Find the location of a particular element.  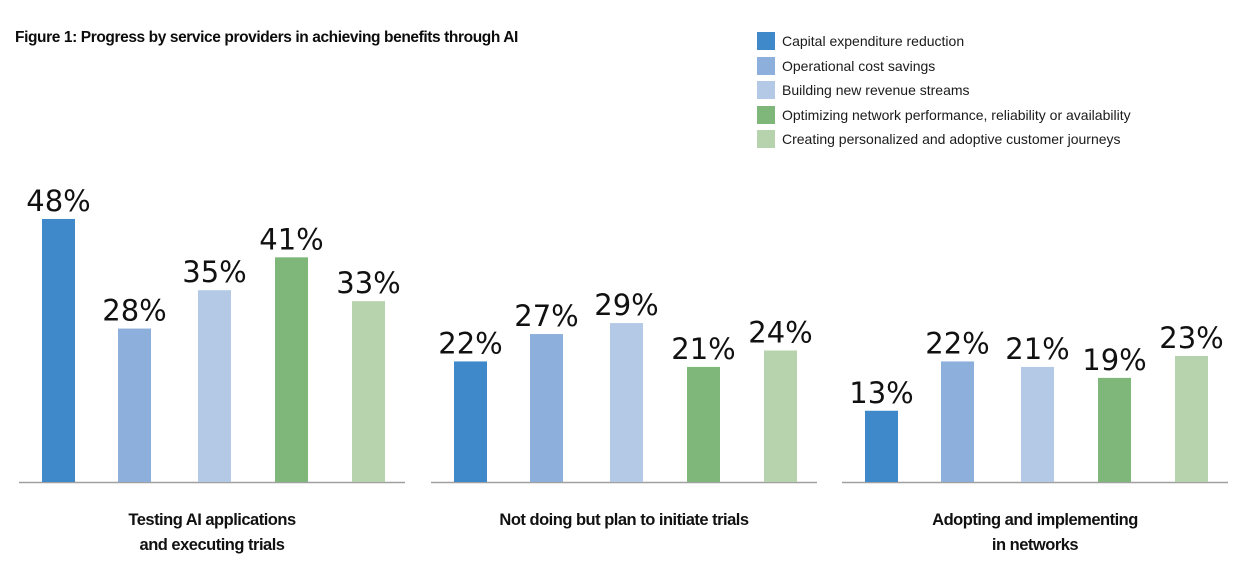

legend-label: Building new revenue streams is located at coordinates (876, 90).